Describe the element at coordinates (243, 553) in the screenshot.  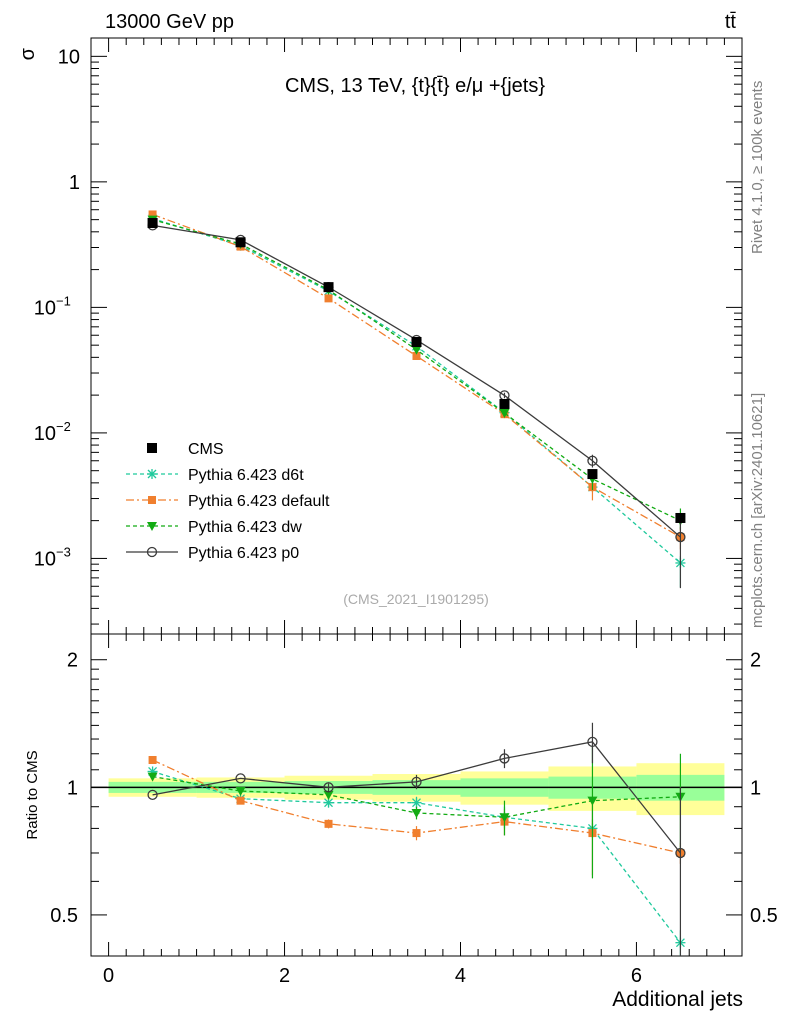
I see `legend-label: Pythia 6.423 p0` at that location.